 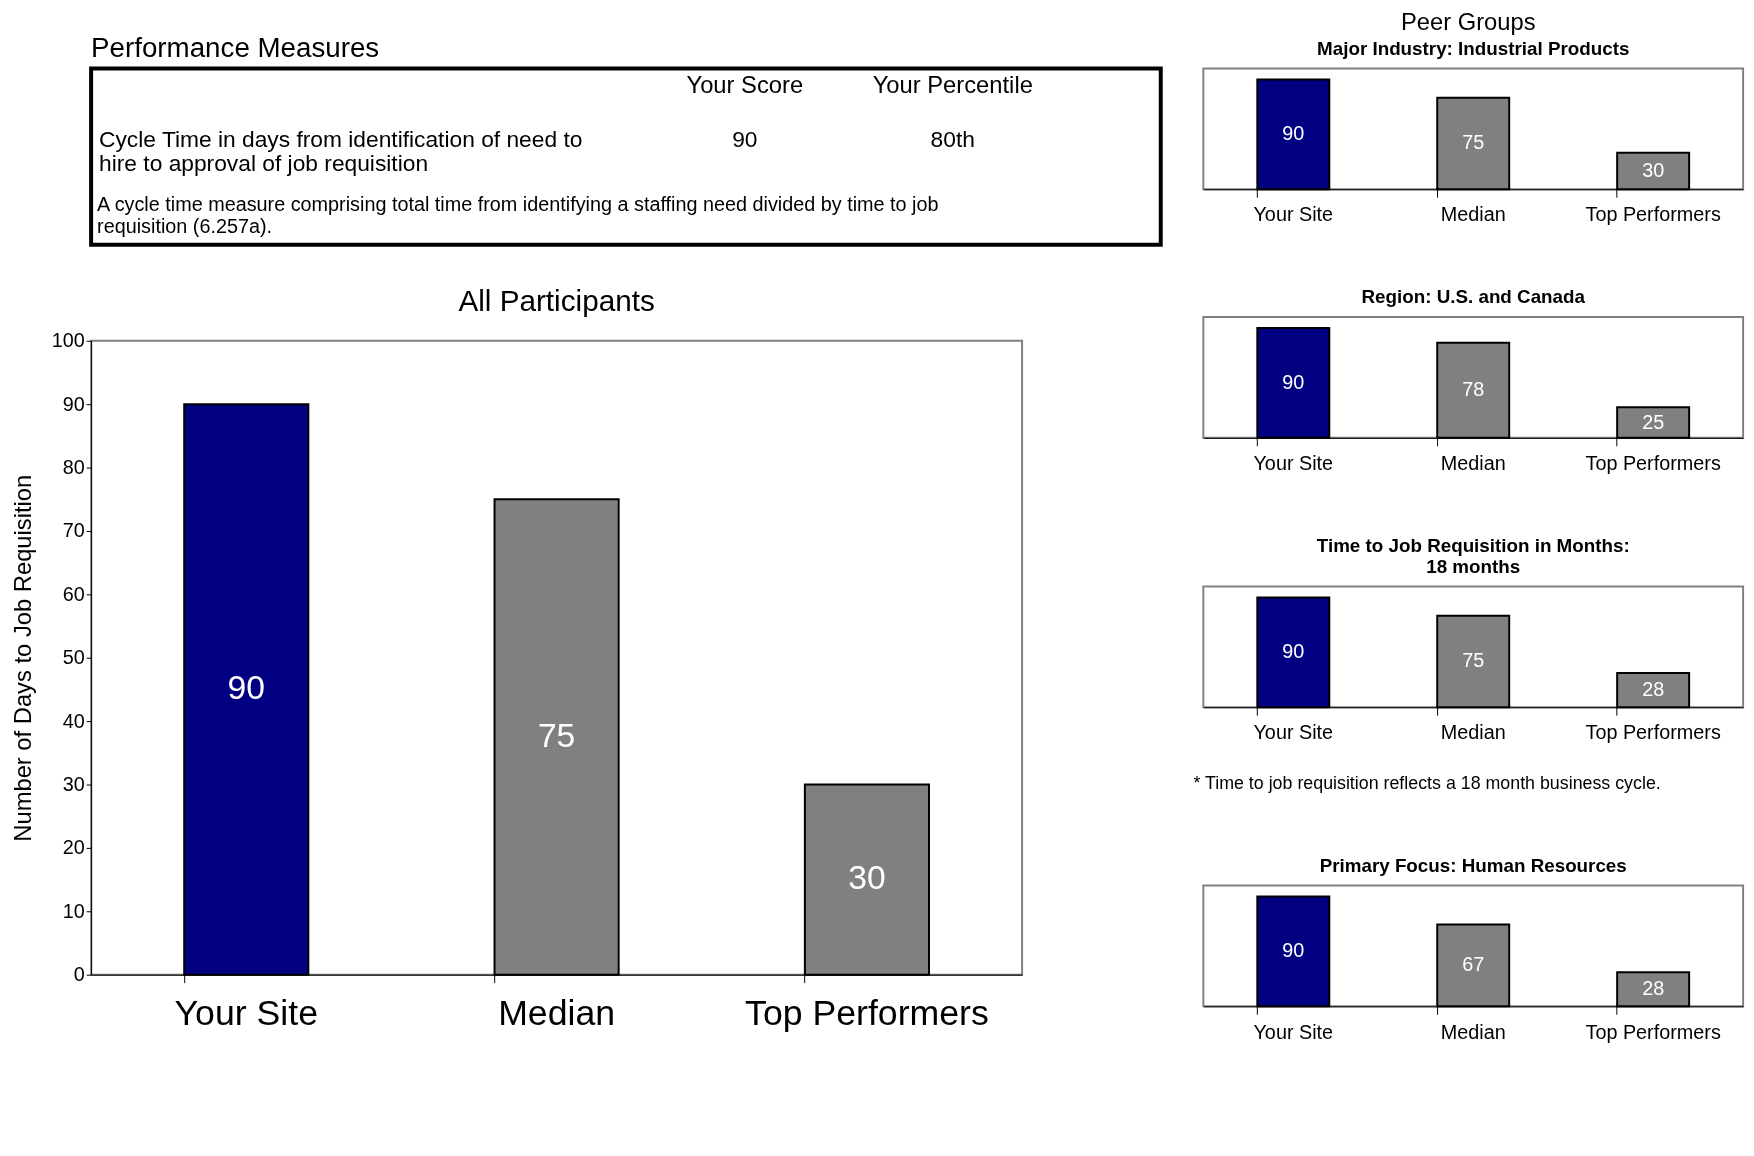 What do you see at coordinates (73, 593) in the screenshot?
I see `y-tick-label: 60` at bounding box center [73, 593].